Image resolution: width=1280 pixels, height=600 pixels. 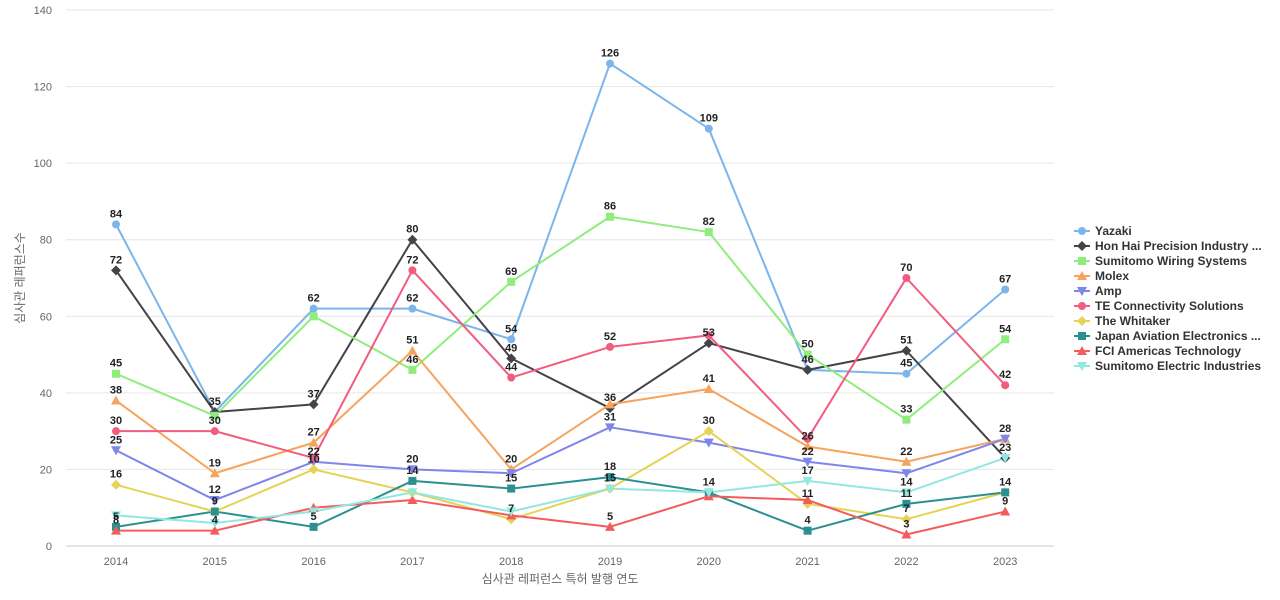 I want to click on data-label: 27, so click(x=313, y=433).